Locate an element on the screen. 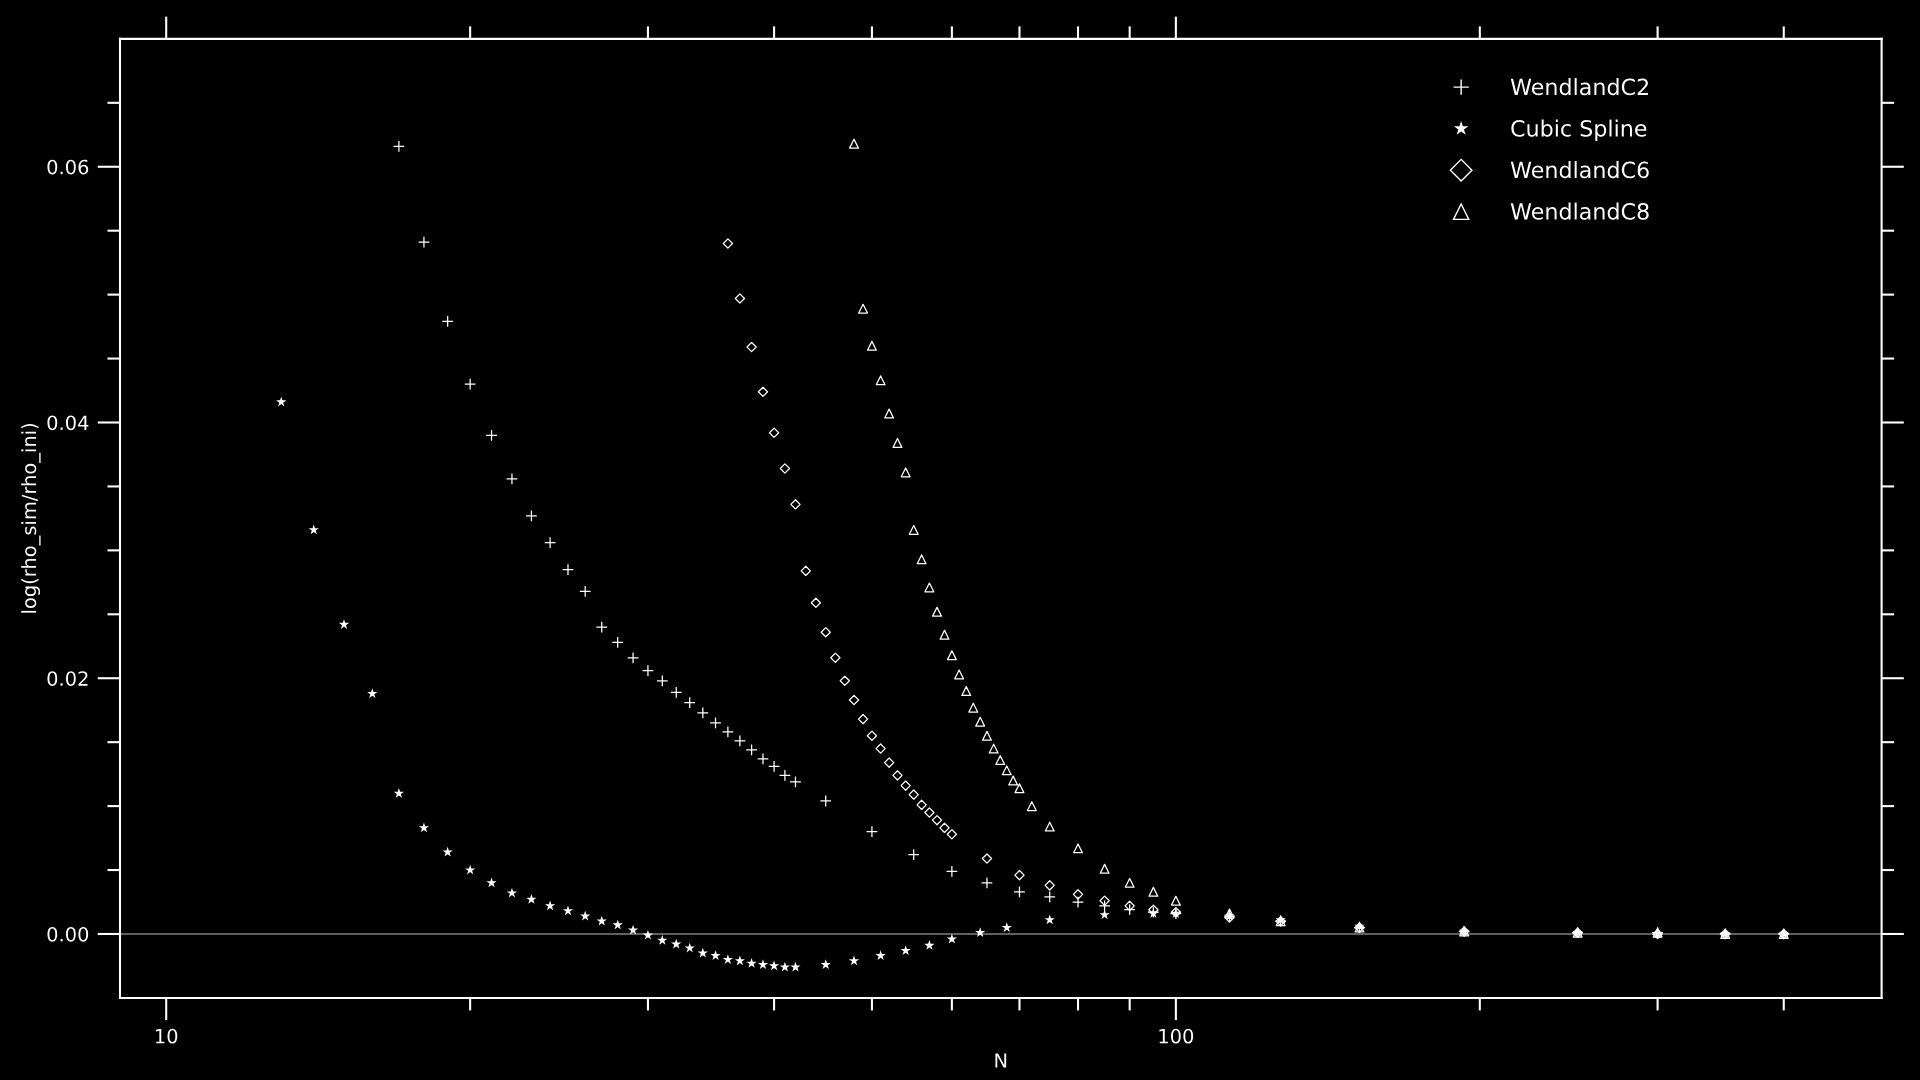 The width and height of the screenshot is (1920, 1080). x-tick-label: 100 is located at coordinates (1176, 1036).